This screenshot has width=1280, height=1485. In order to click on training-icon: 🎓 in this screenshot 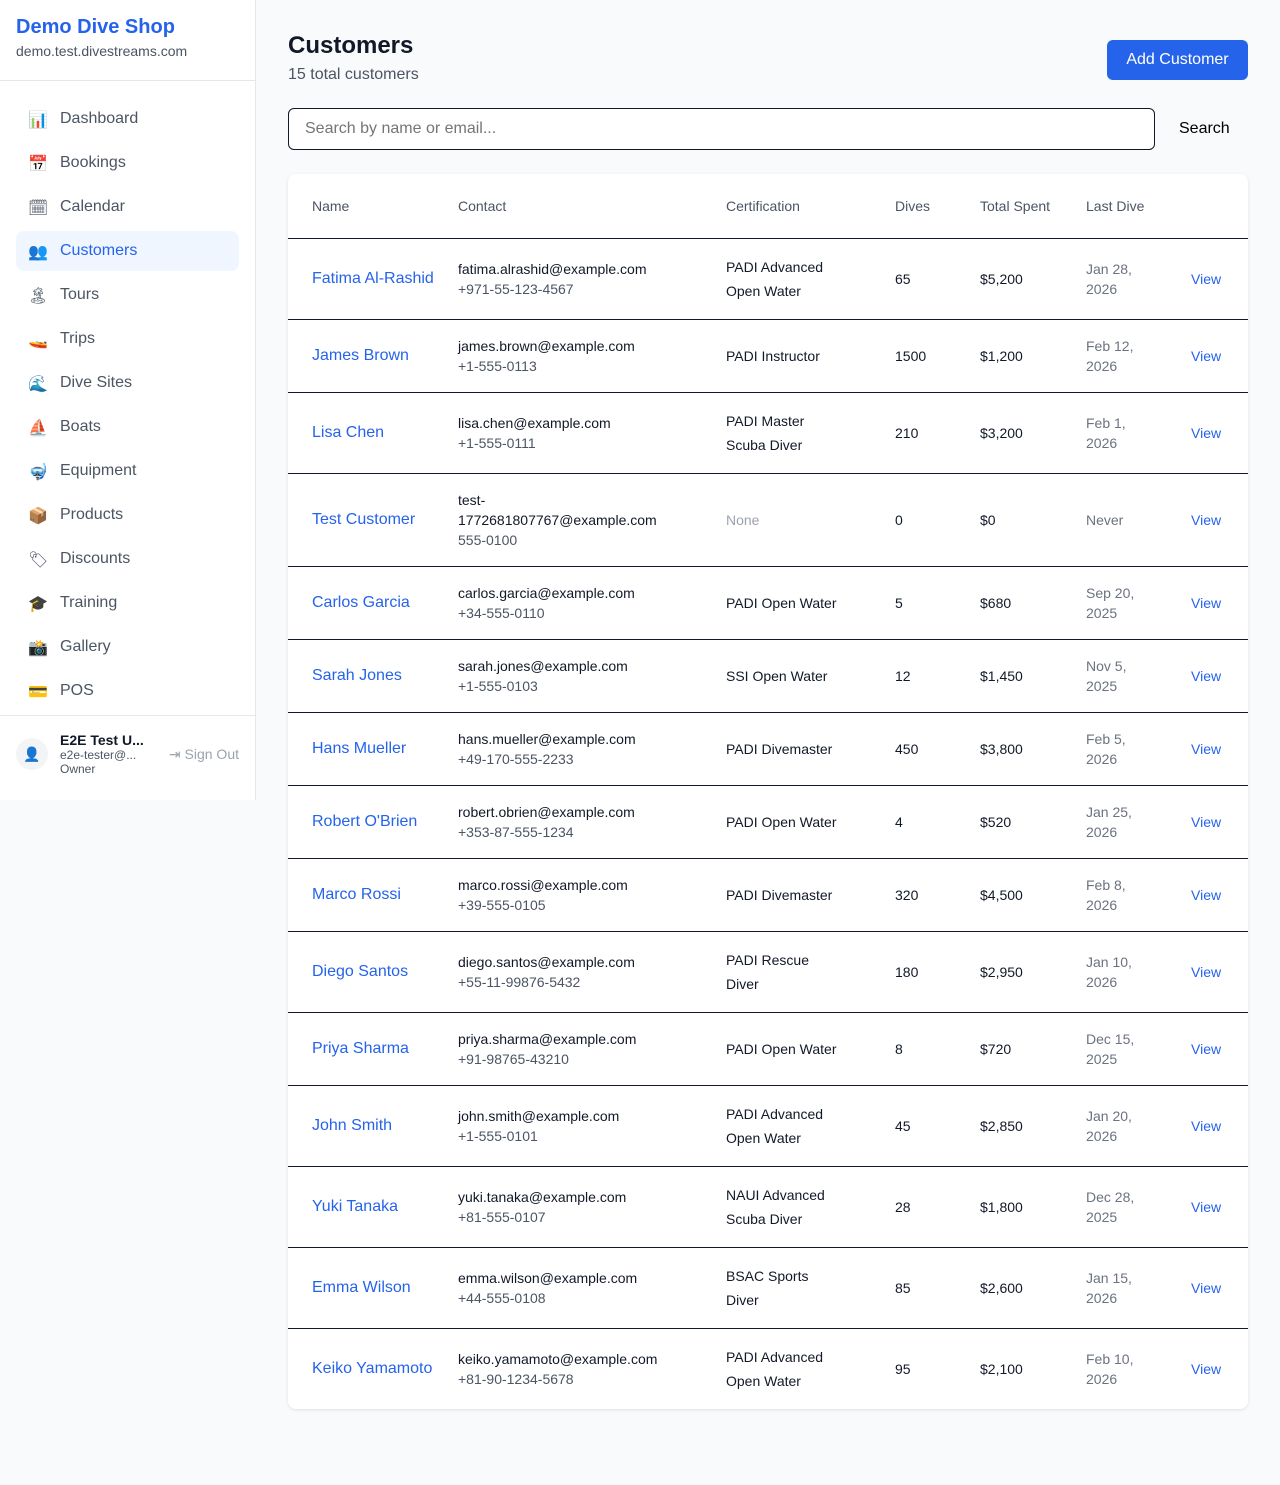, I will do `click(38, 603)`.